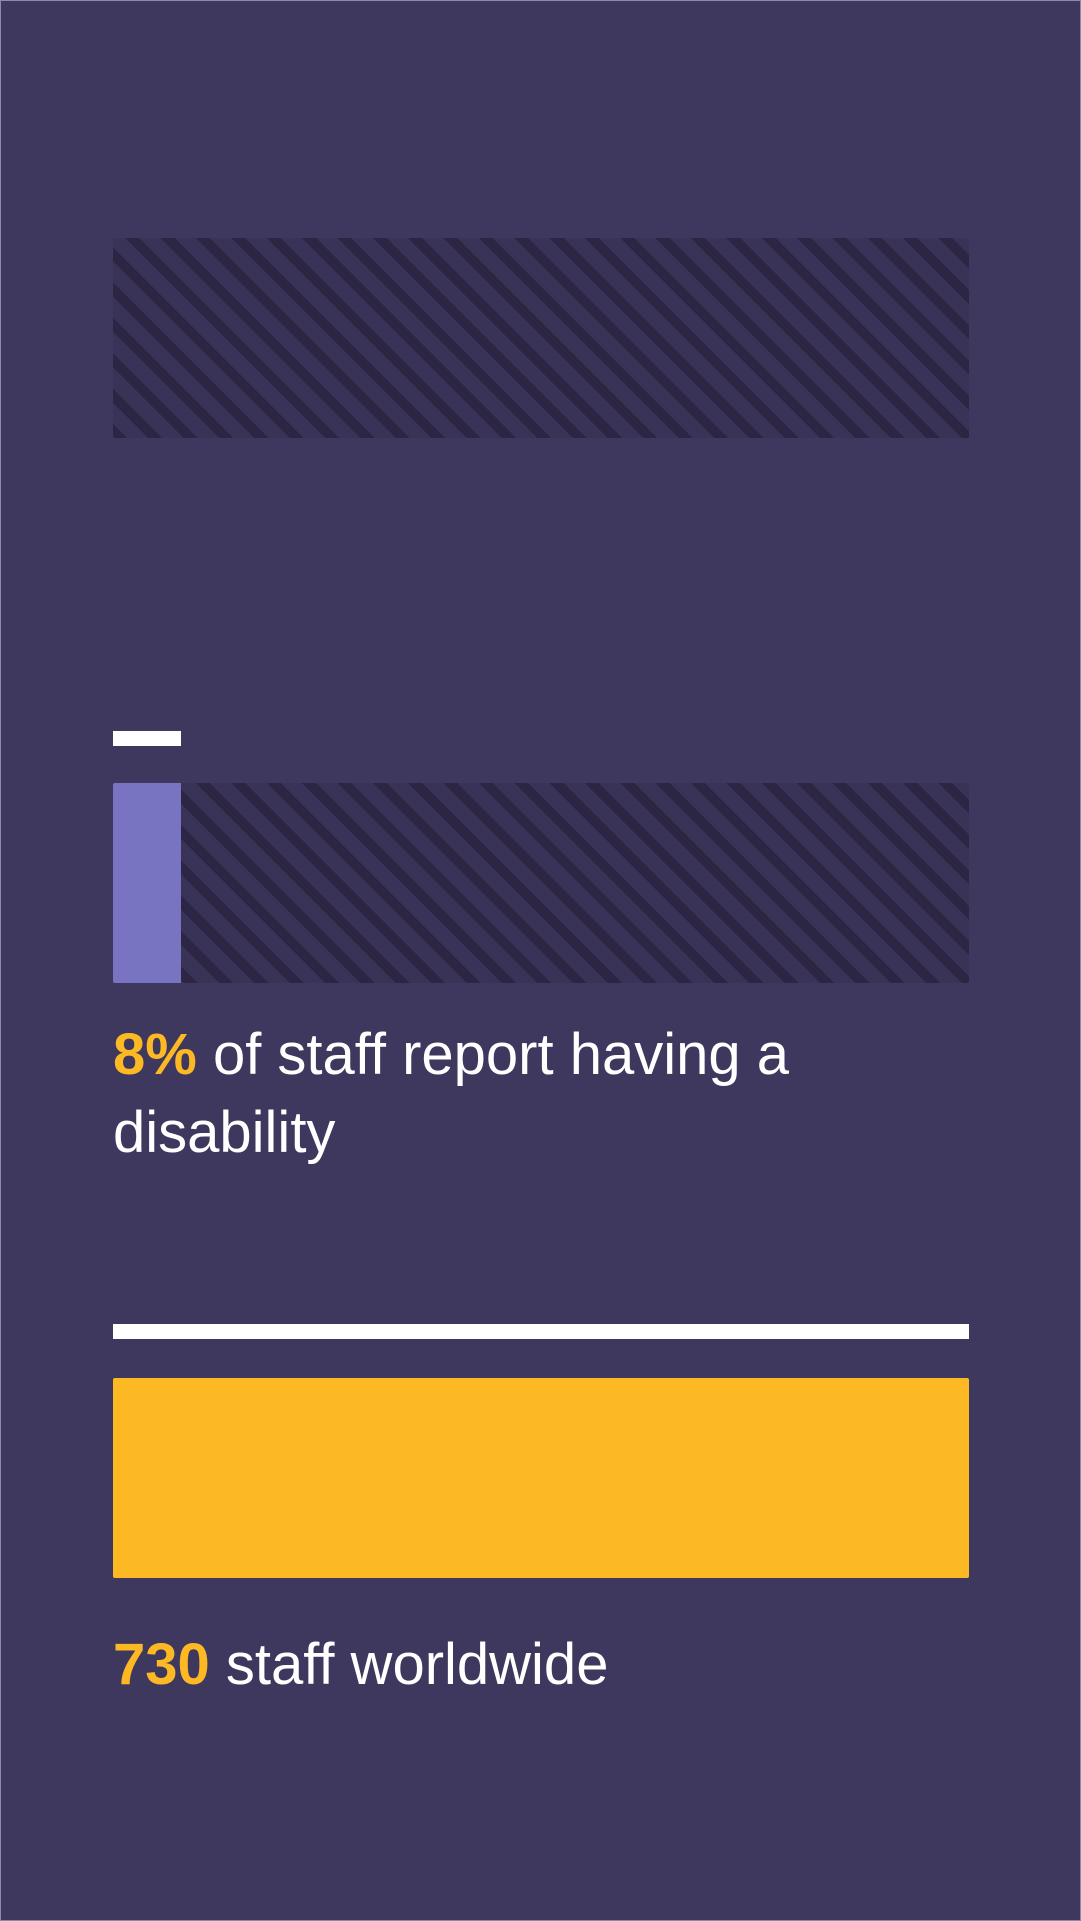 This screenshot has height=1921, width=1081. I want to click on stat-label-3: staff worldwide, so click(409, 1664).